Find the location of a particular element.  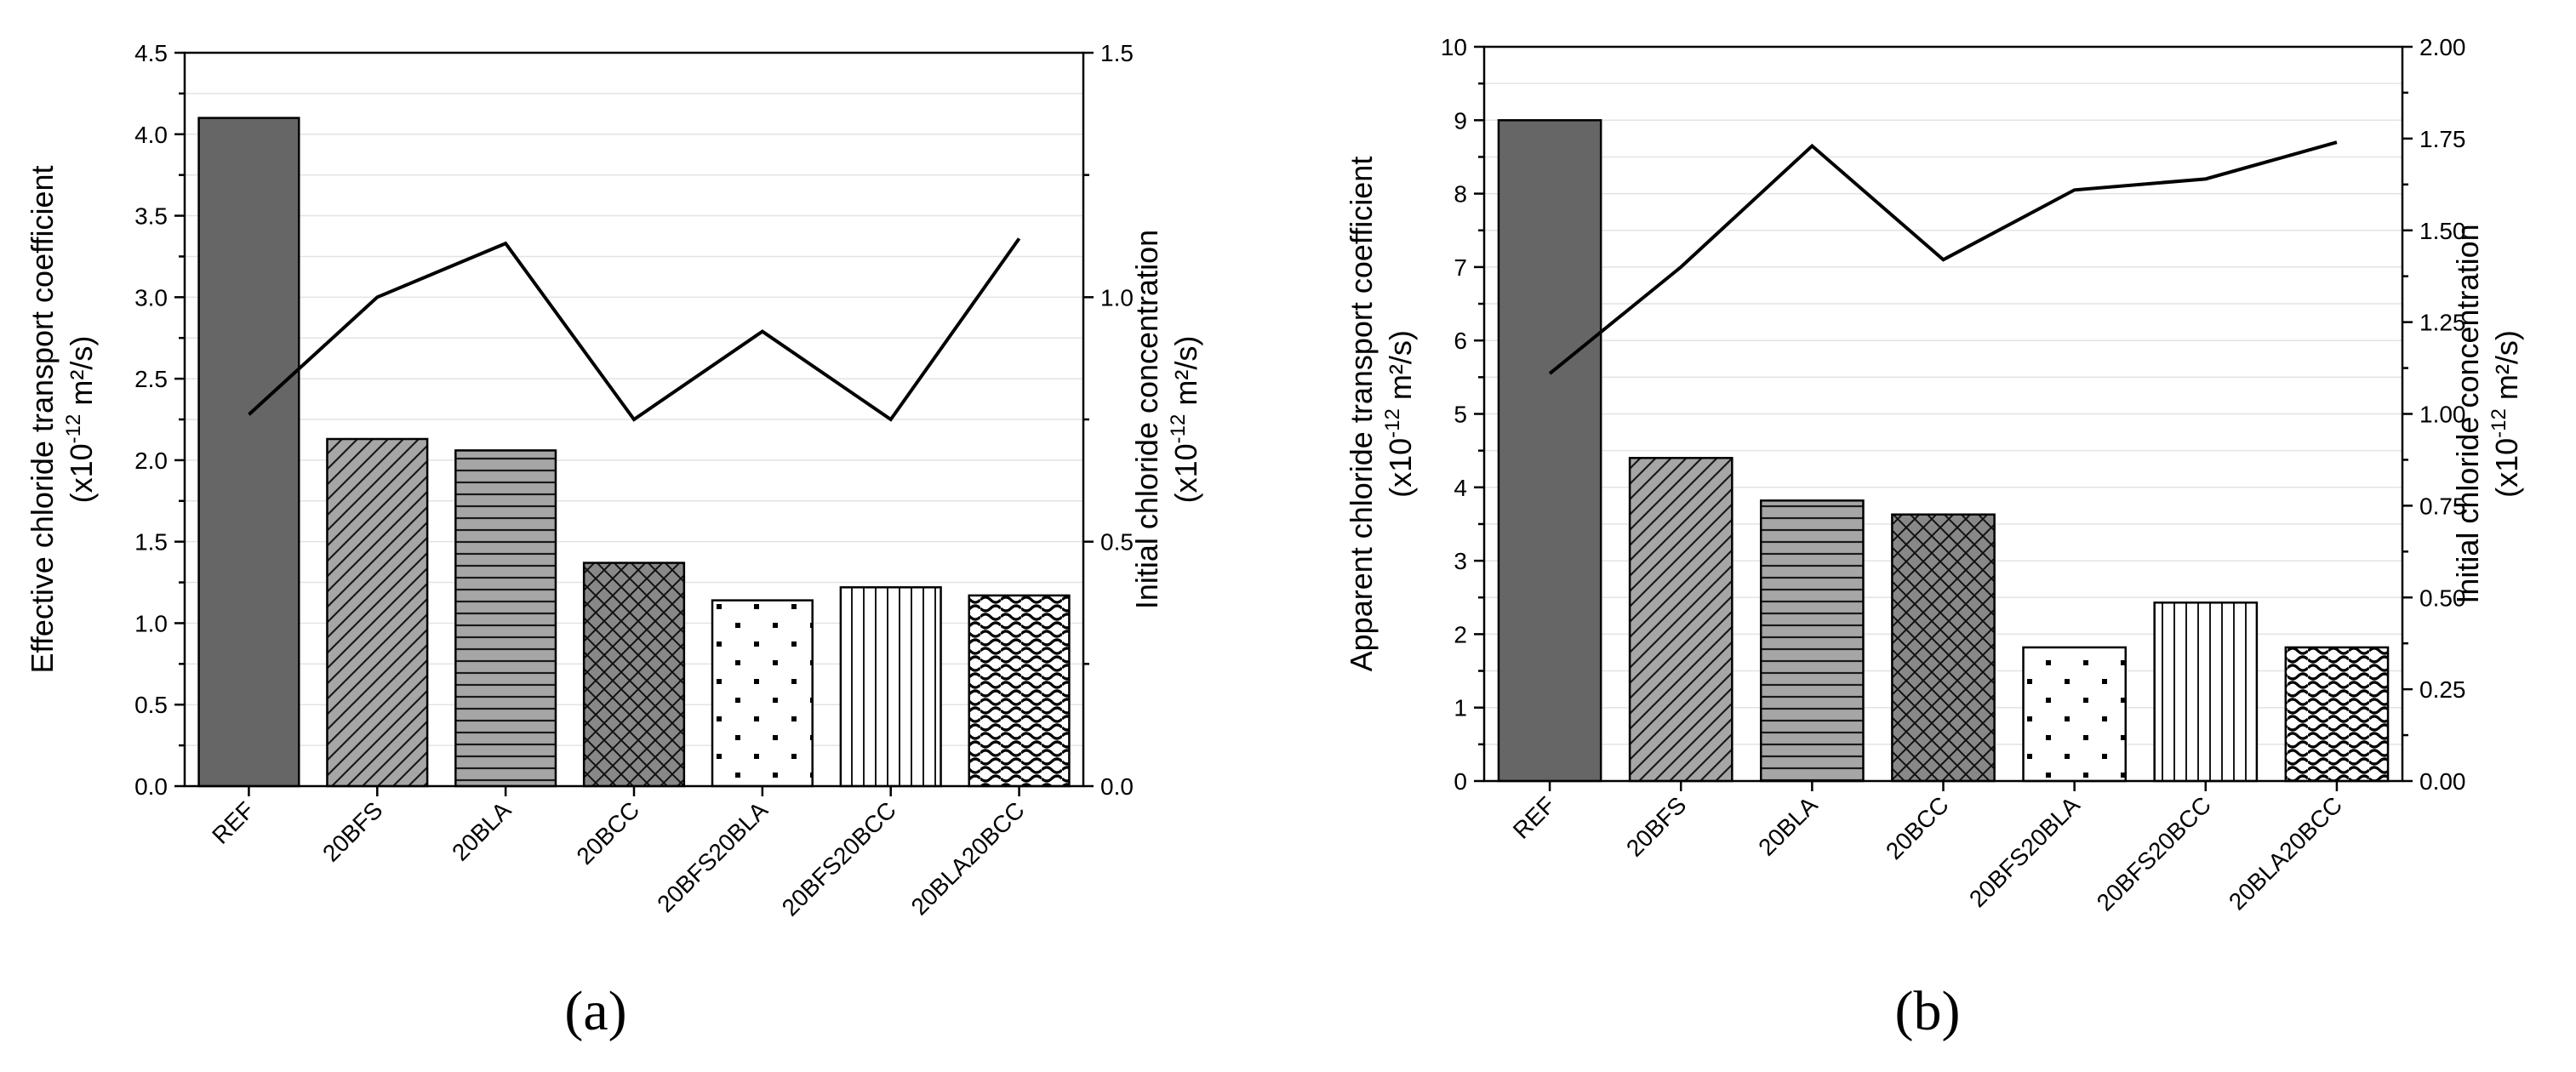

y-tick-label: 1.0 is located at coordinates (151, 623).